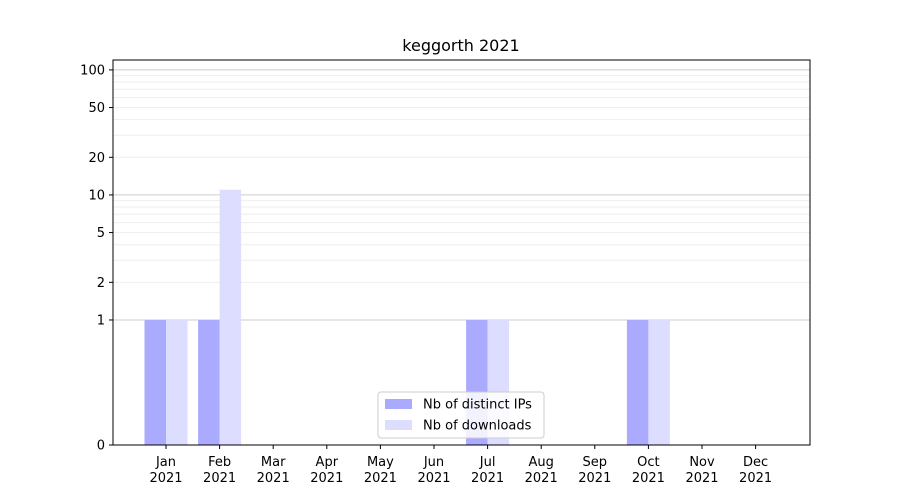 This screenshot has height=500, width=900. I want to click on legend: Nb of distinct IPs Nb of downloads, so click(461, 415).